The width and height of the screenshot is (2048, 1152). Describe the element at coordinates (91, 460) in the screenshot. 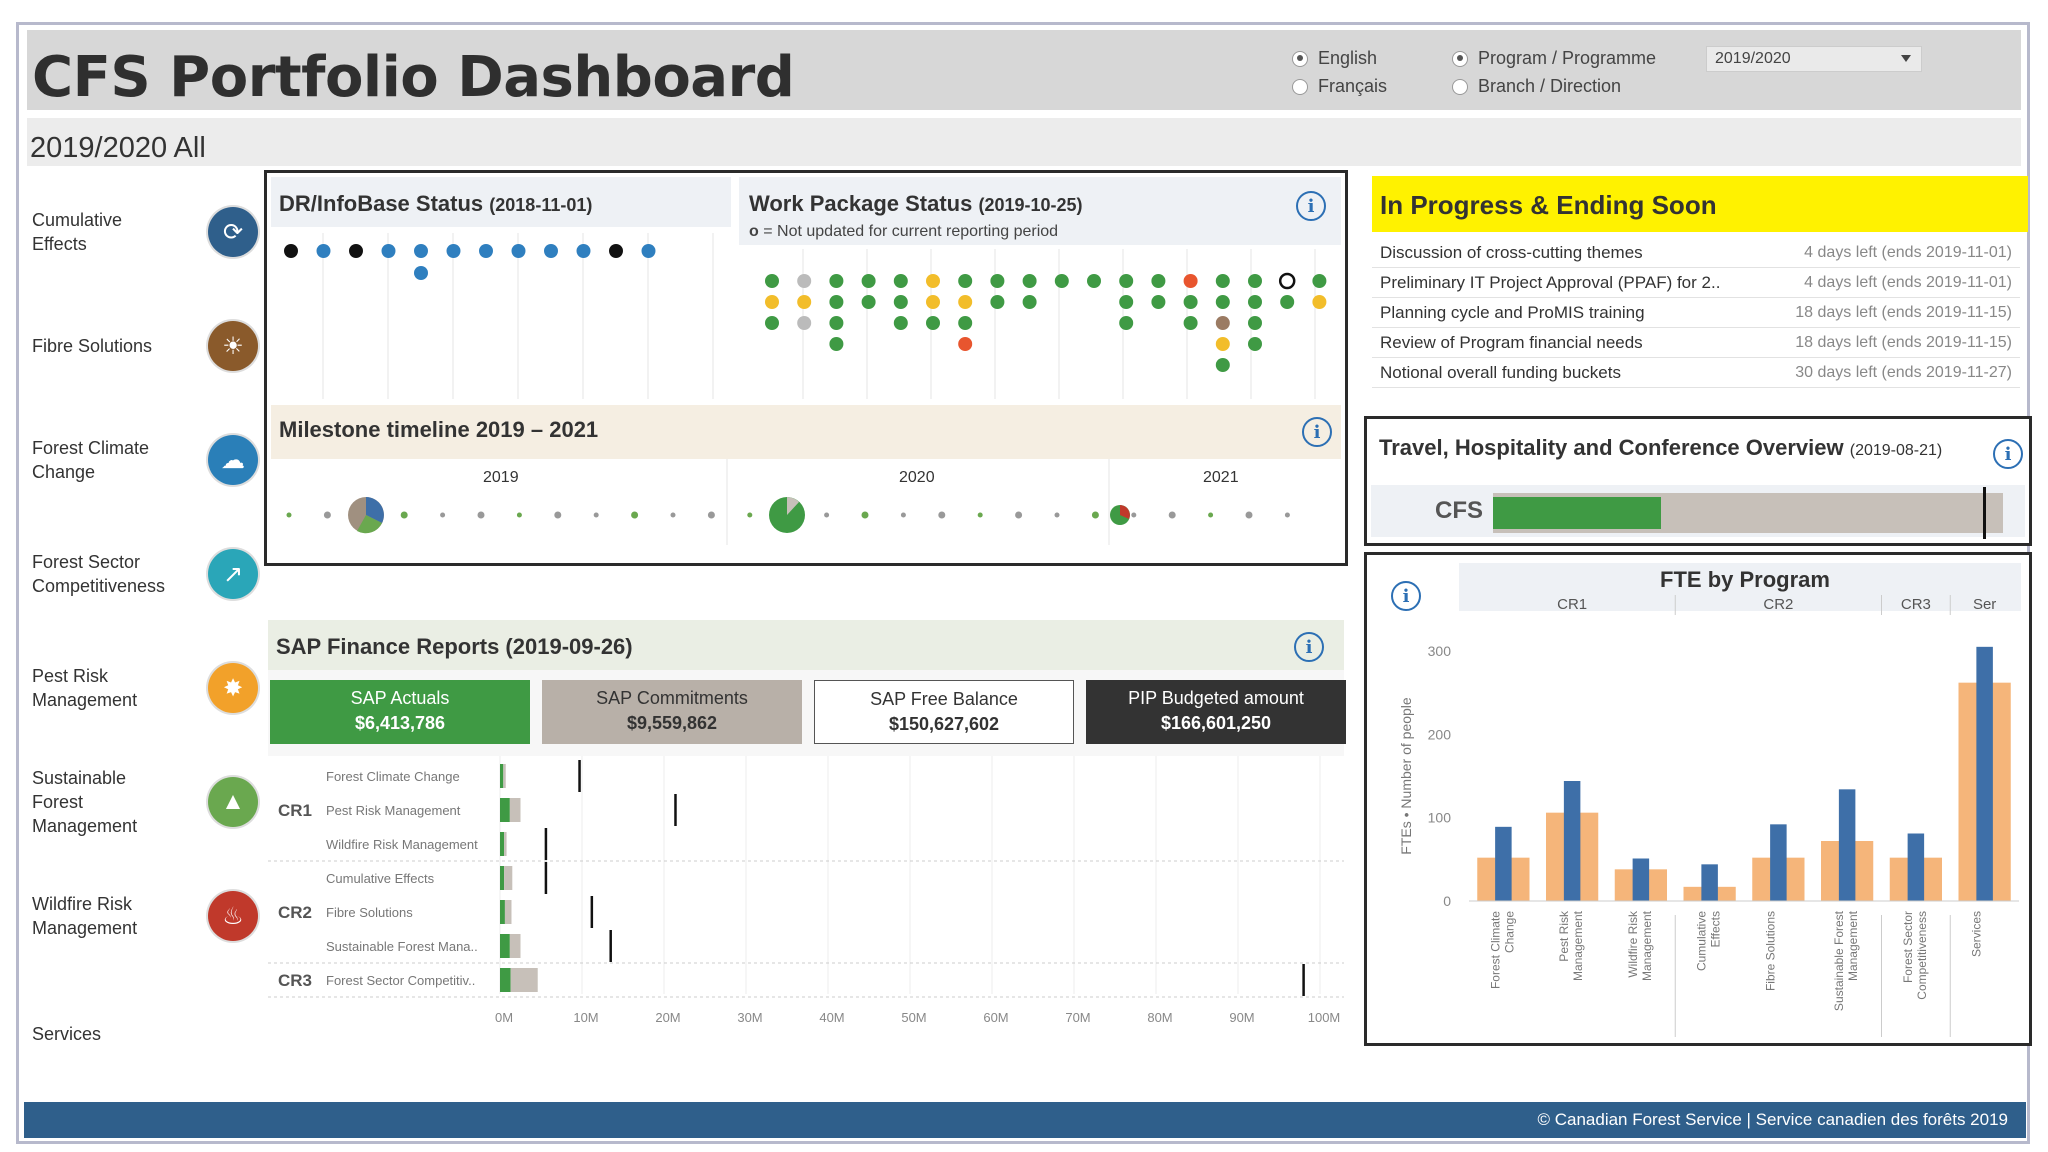

I see `sidebar-item-label: Forest Climate Change` at that location.